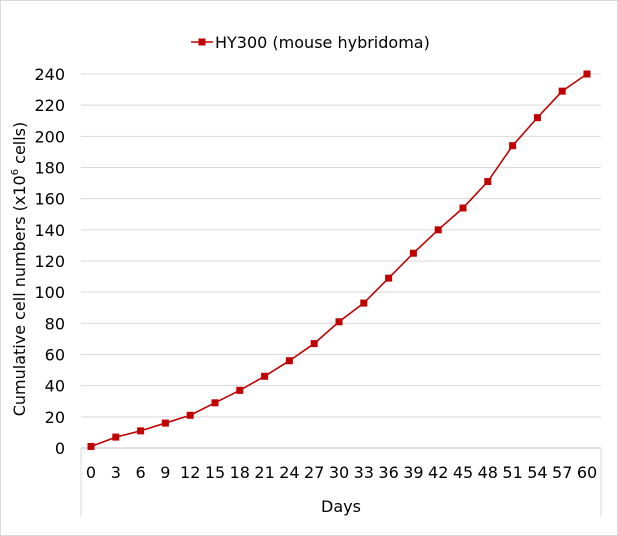 This screenshot has width=618, height=536. I want to click on y-tick-label: 0, so click(60, 448).